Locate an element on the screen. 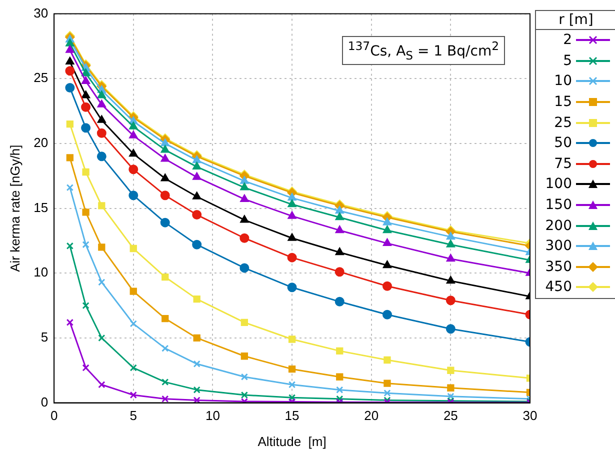 The width and height of the screenshot is (615, 458). legend-label: 100 is located at coordinates (558, 184).